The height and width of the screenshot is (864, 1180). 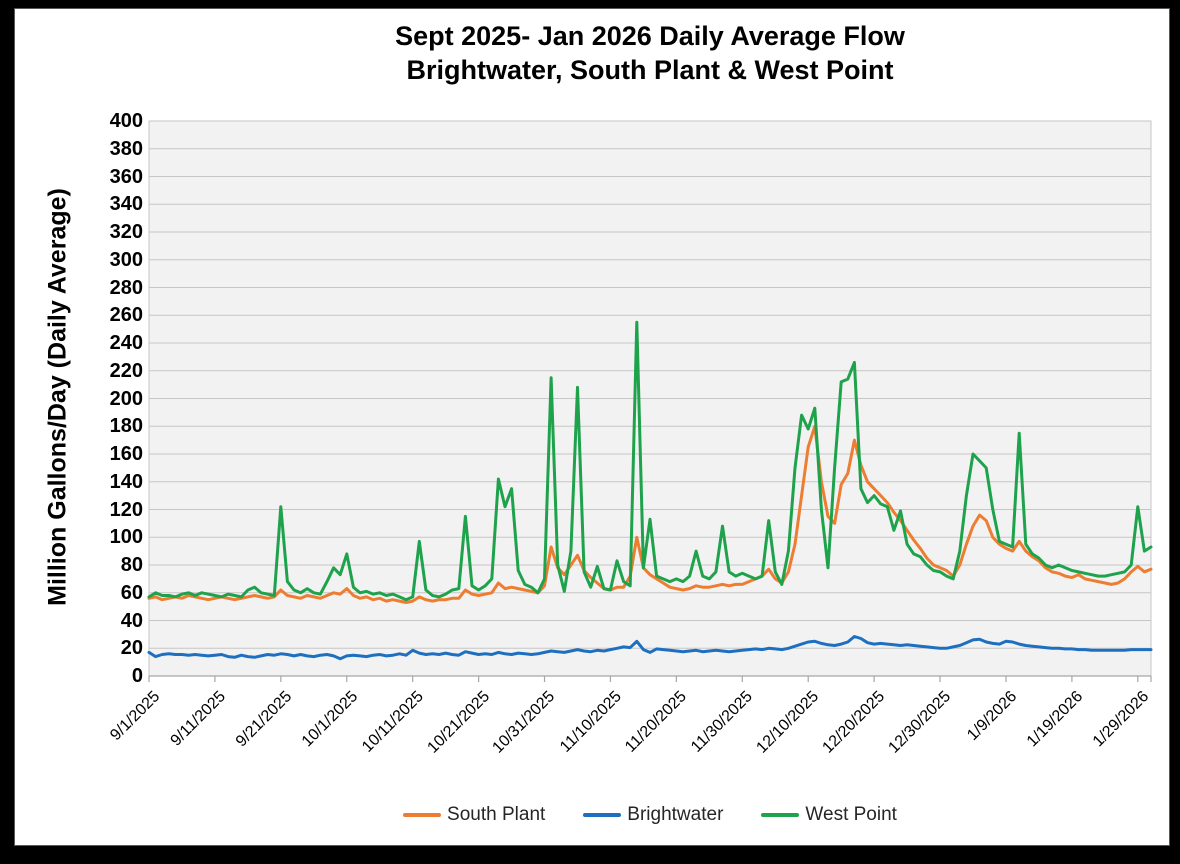 I want to click on y-tick-label: 80, so click(x=131, y=565).